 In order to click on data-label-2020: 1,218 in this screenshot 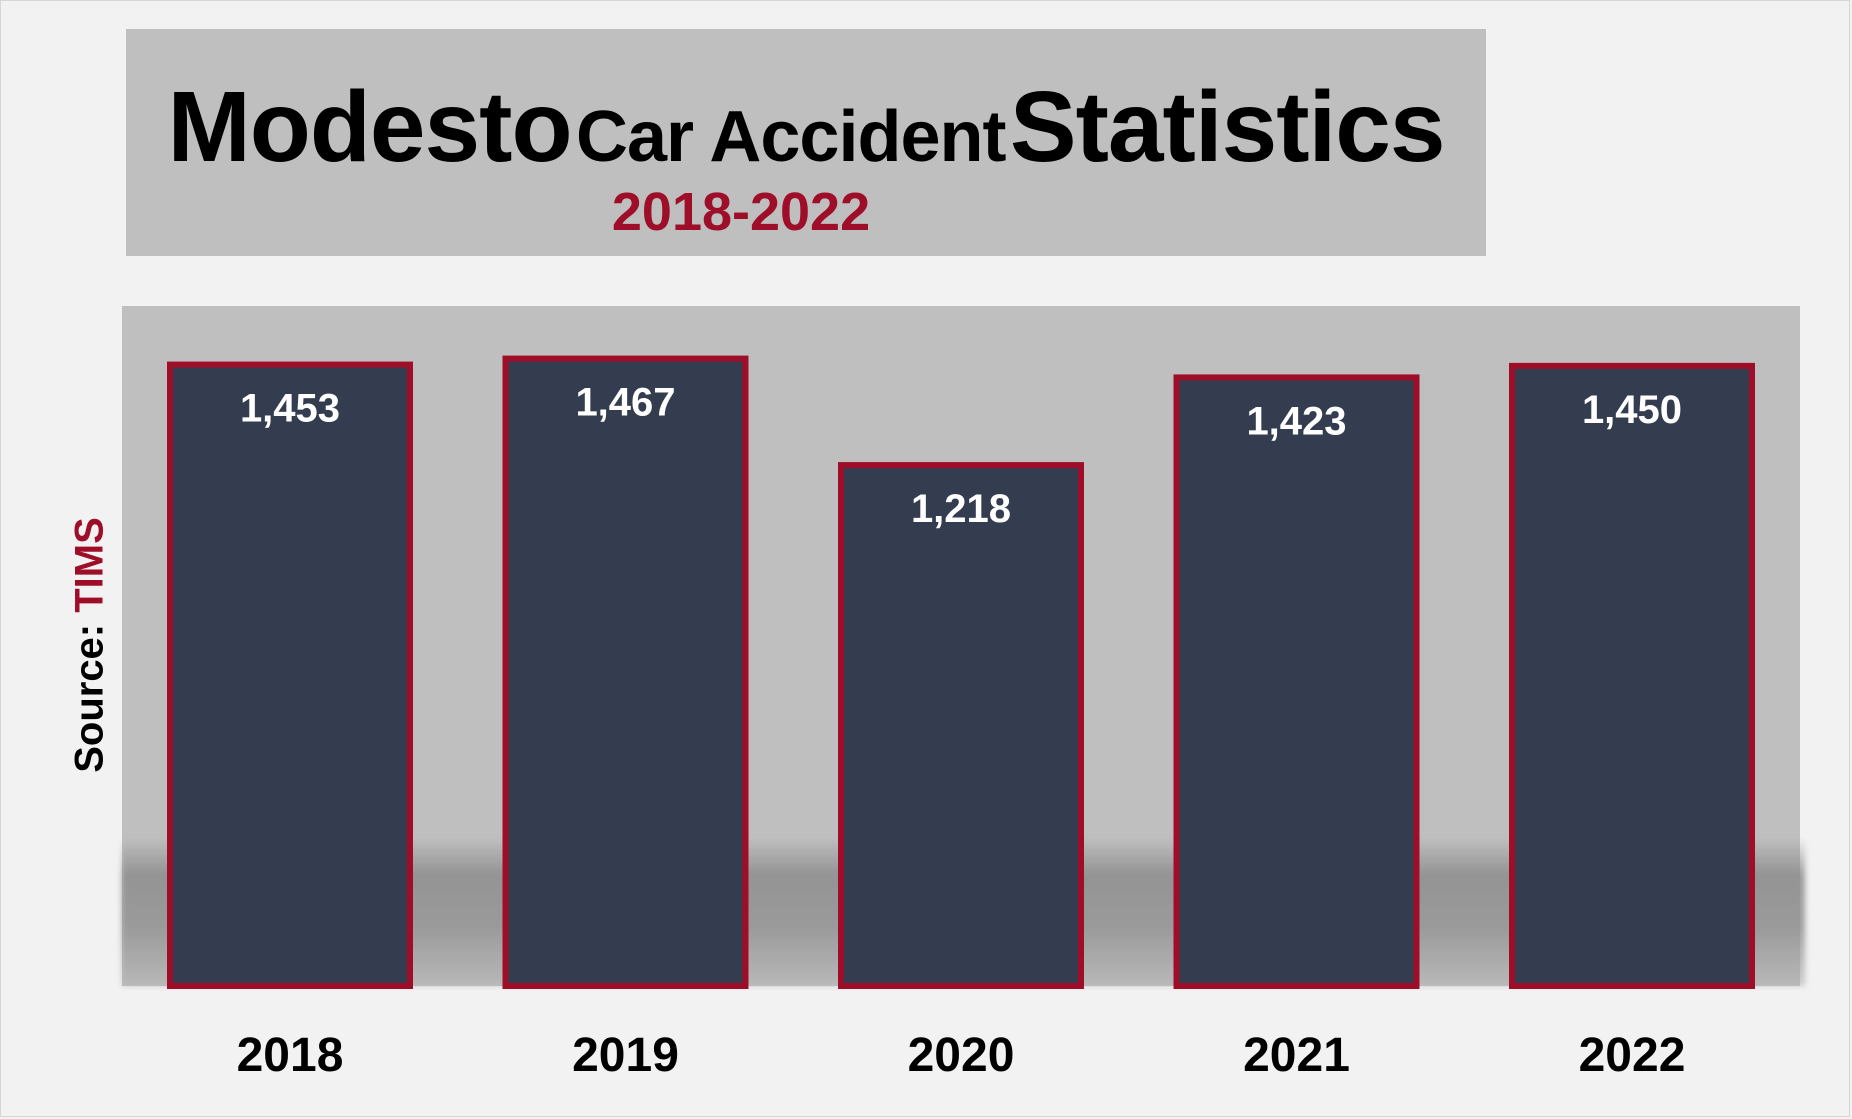, I will do `click(961, 509)`.